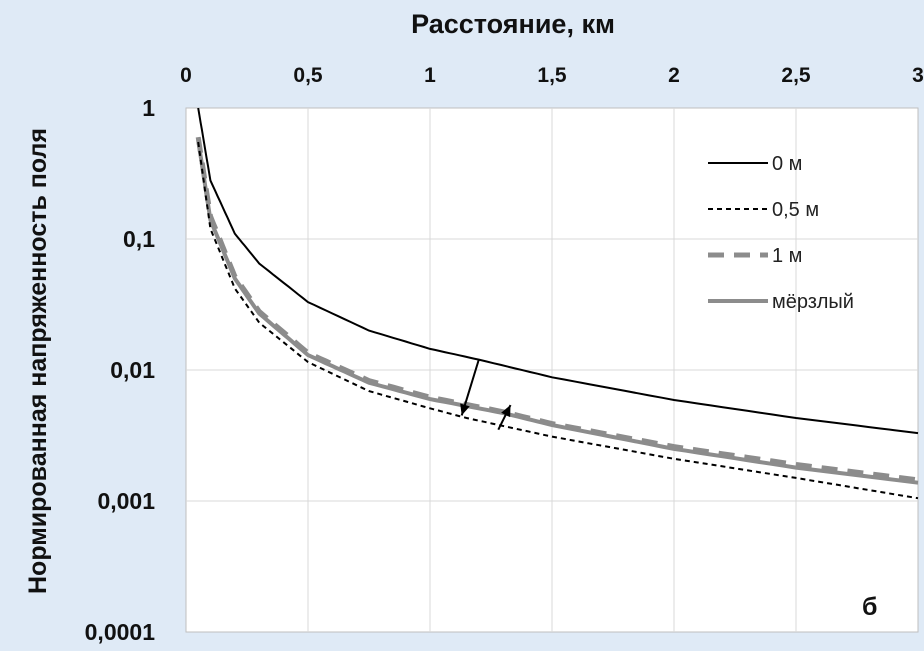  I want to click on y-tick-label: 1, so click(148, 108).